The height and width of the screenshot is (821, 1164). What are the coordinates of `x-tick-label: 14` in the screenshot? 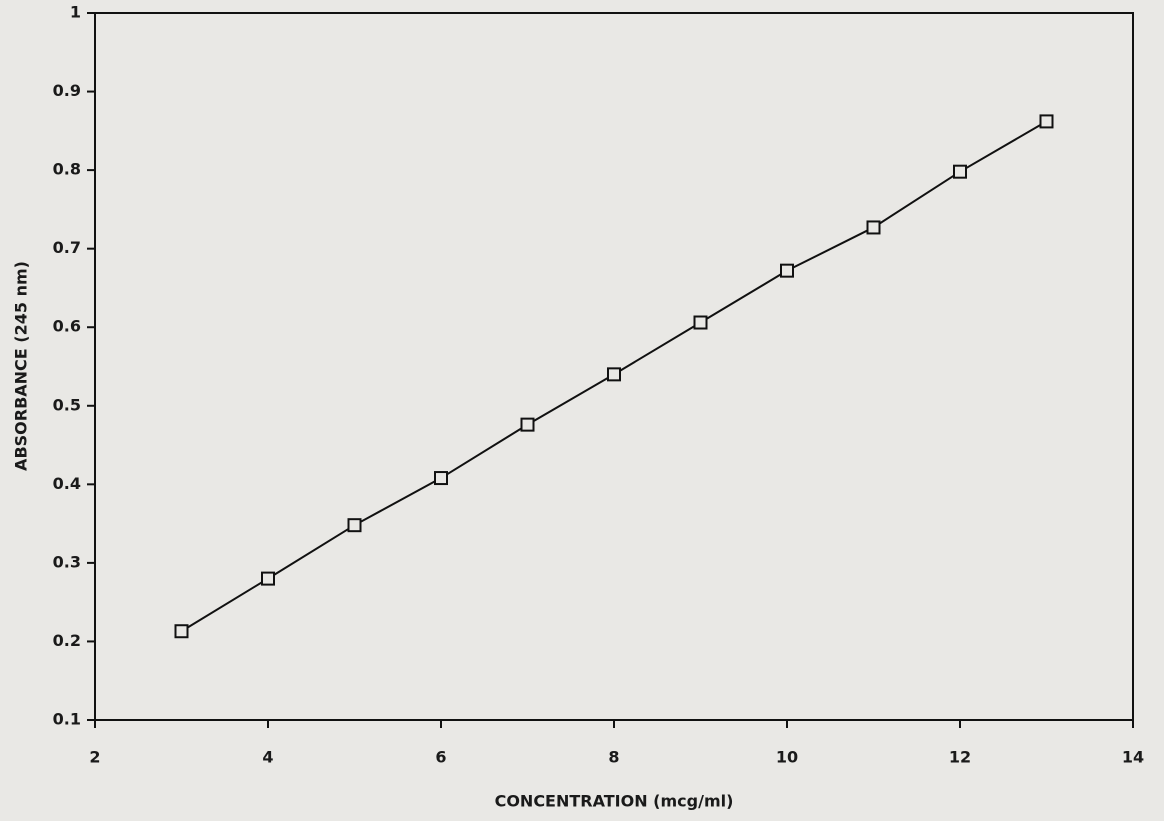 It's located at (1133, 757).